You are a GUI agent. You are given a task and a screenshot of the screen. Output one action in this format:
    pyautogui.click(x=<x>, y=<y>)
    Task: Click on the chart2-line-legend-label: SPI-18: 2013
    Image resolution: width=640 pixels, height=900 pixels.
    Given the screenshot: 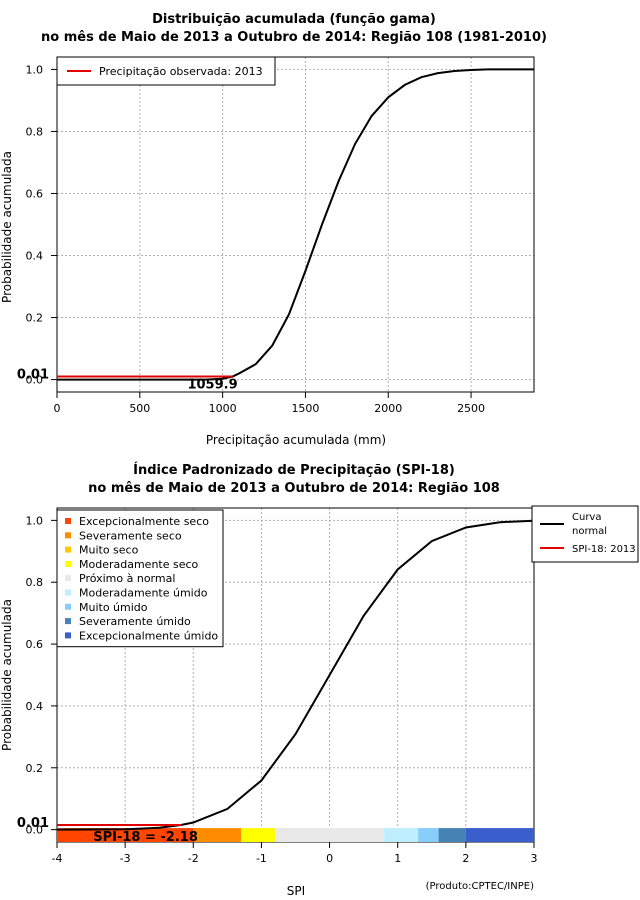 What is the action you would take?
    pyautogui.click(x=604, y=549)
    